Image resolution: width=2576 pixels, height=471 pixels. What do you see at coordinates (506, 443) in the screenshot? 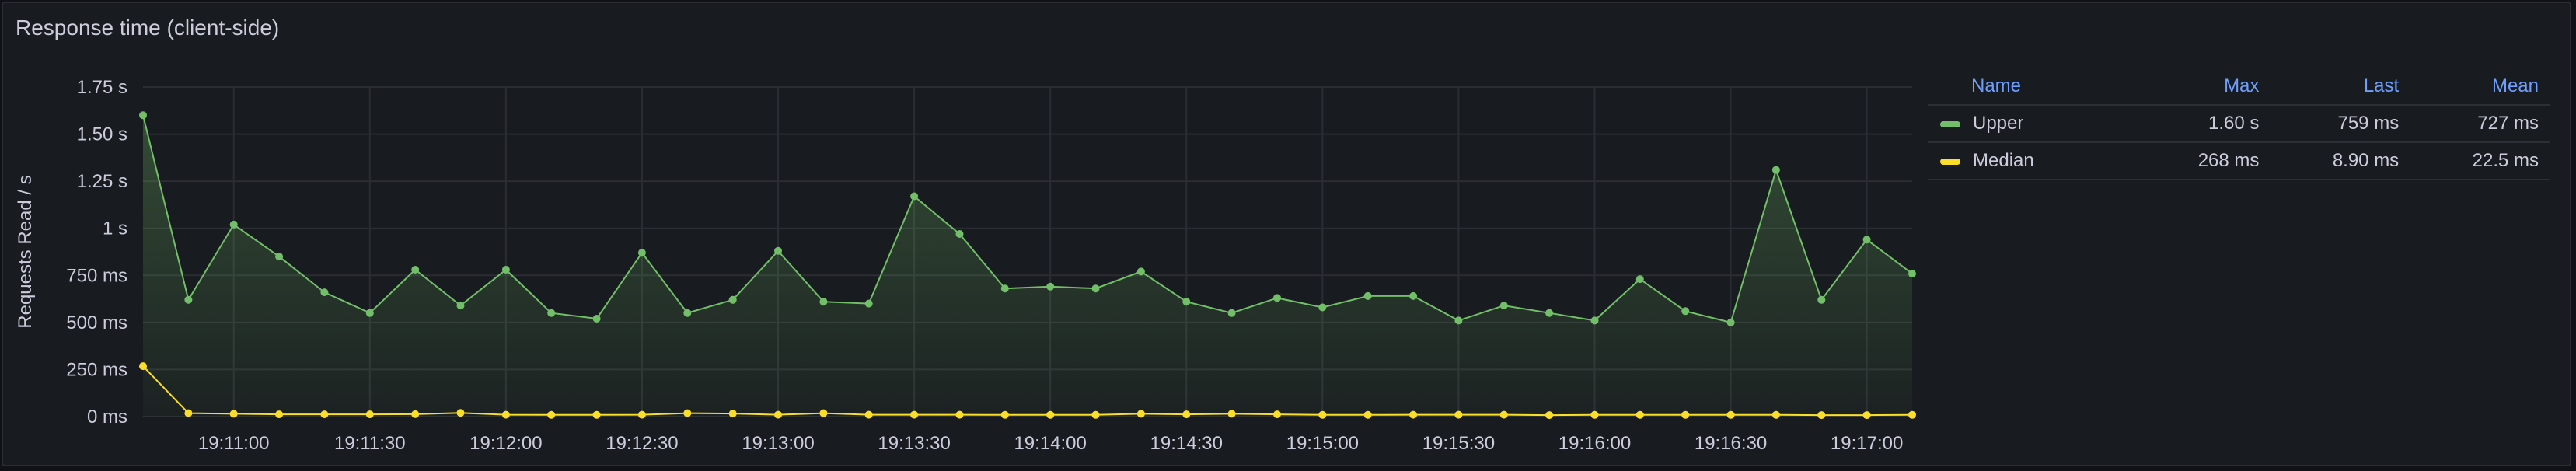
I see `x-tick-label: 19:12:00` at bounding box center [506, 443].